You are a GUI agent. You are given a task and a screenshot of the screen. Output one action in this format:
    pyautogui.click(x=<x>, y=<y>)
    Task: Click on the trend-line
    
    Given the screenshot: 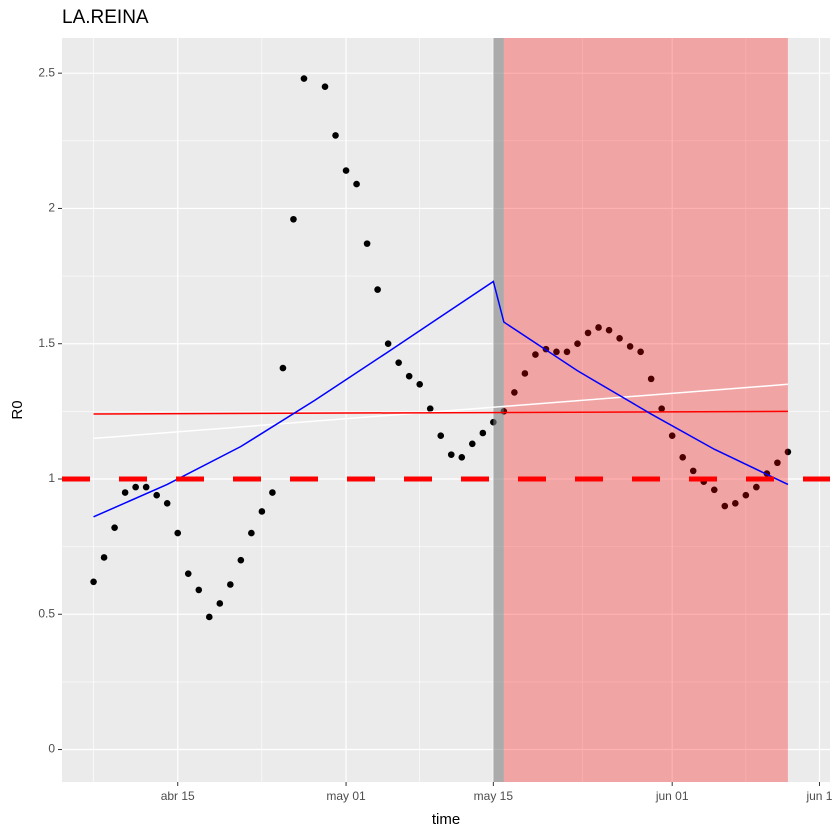 What is the action you would take?
    pyautogui.click(x=440, y=411)
    